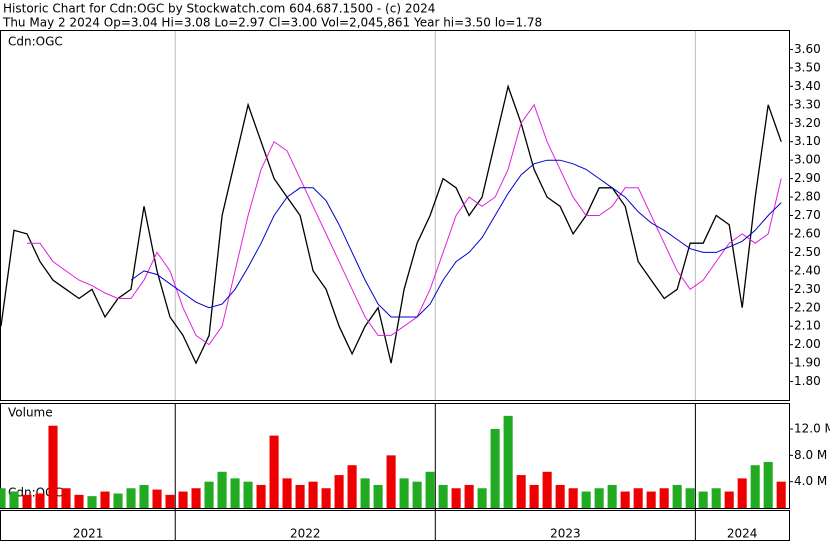 This screenshot has height=543, width=830. I want to click on y-tick-label: 2.30, so click(807, 289).